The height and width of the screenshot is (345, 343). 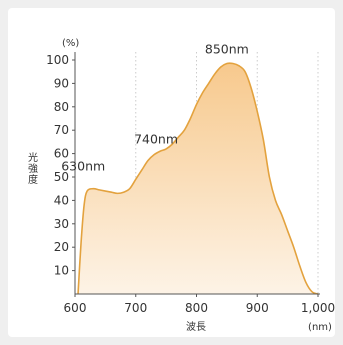 I want to click on y-tick-labels: 10 20 30 40 50 60 70 80 90 100, so click(x=60, y=165).